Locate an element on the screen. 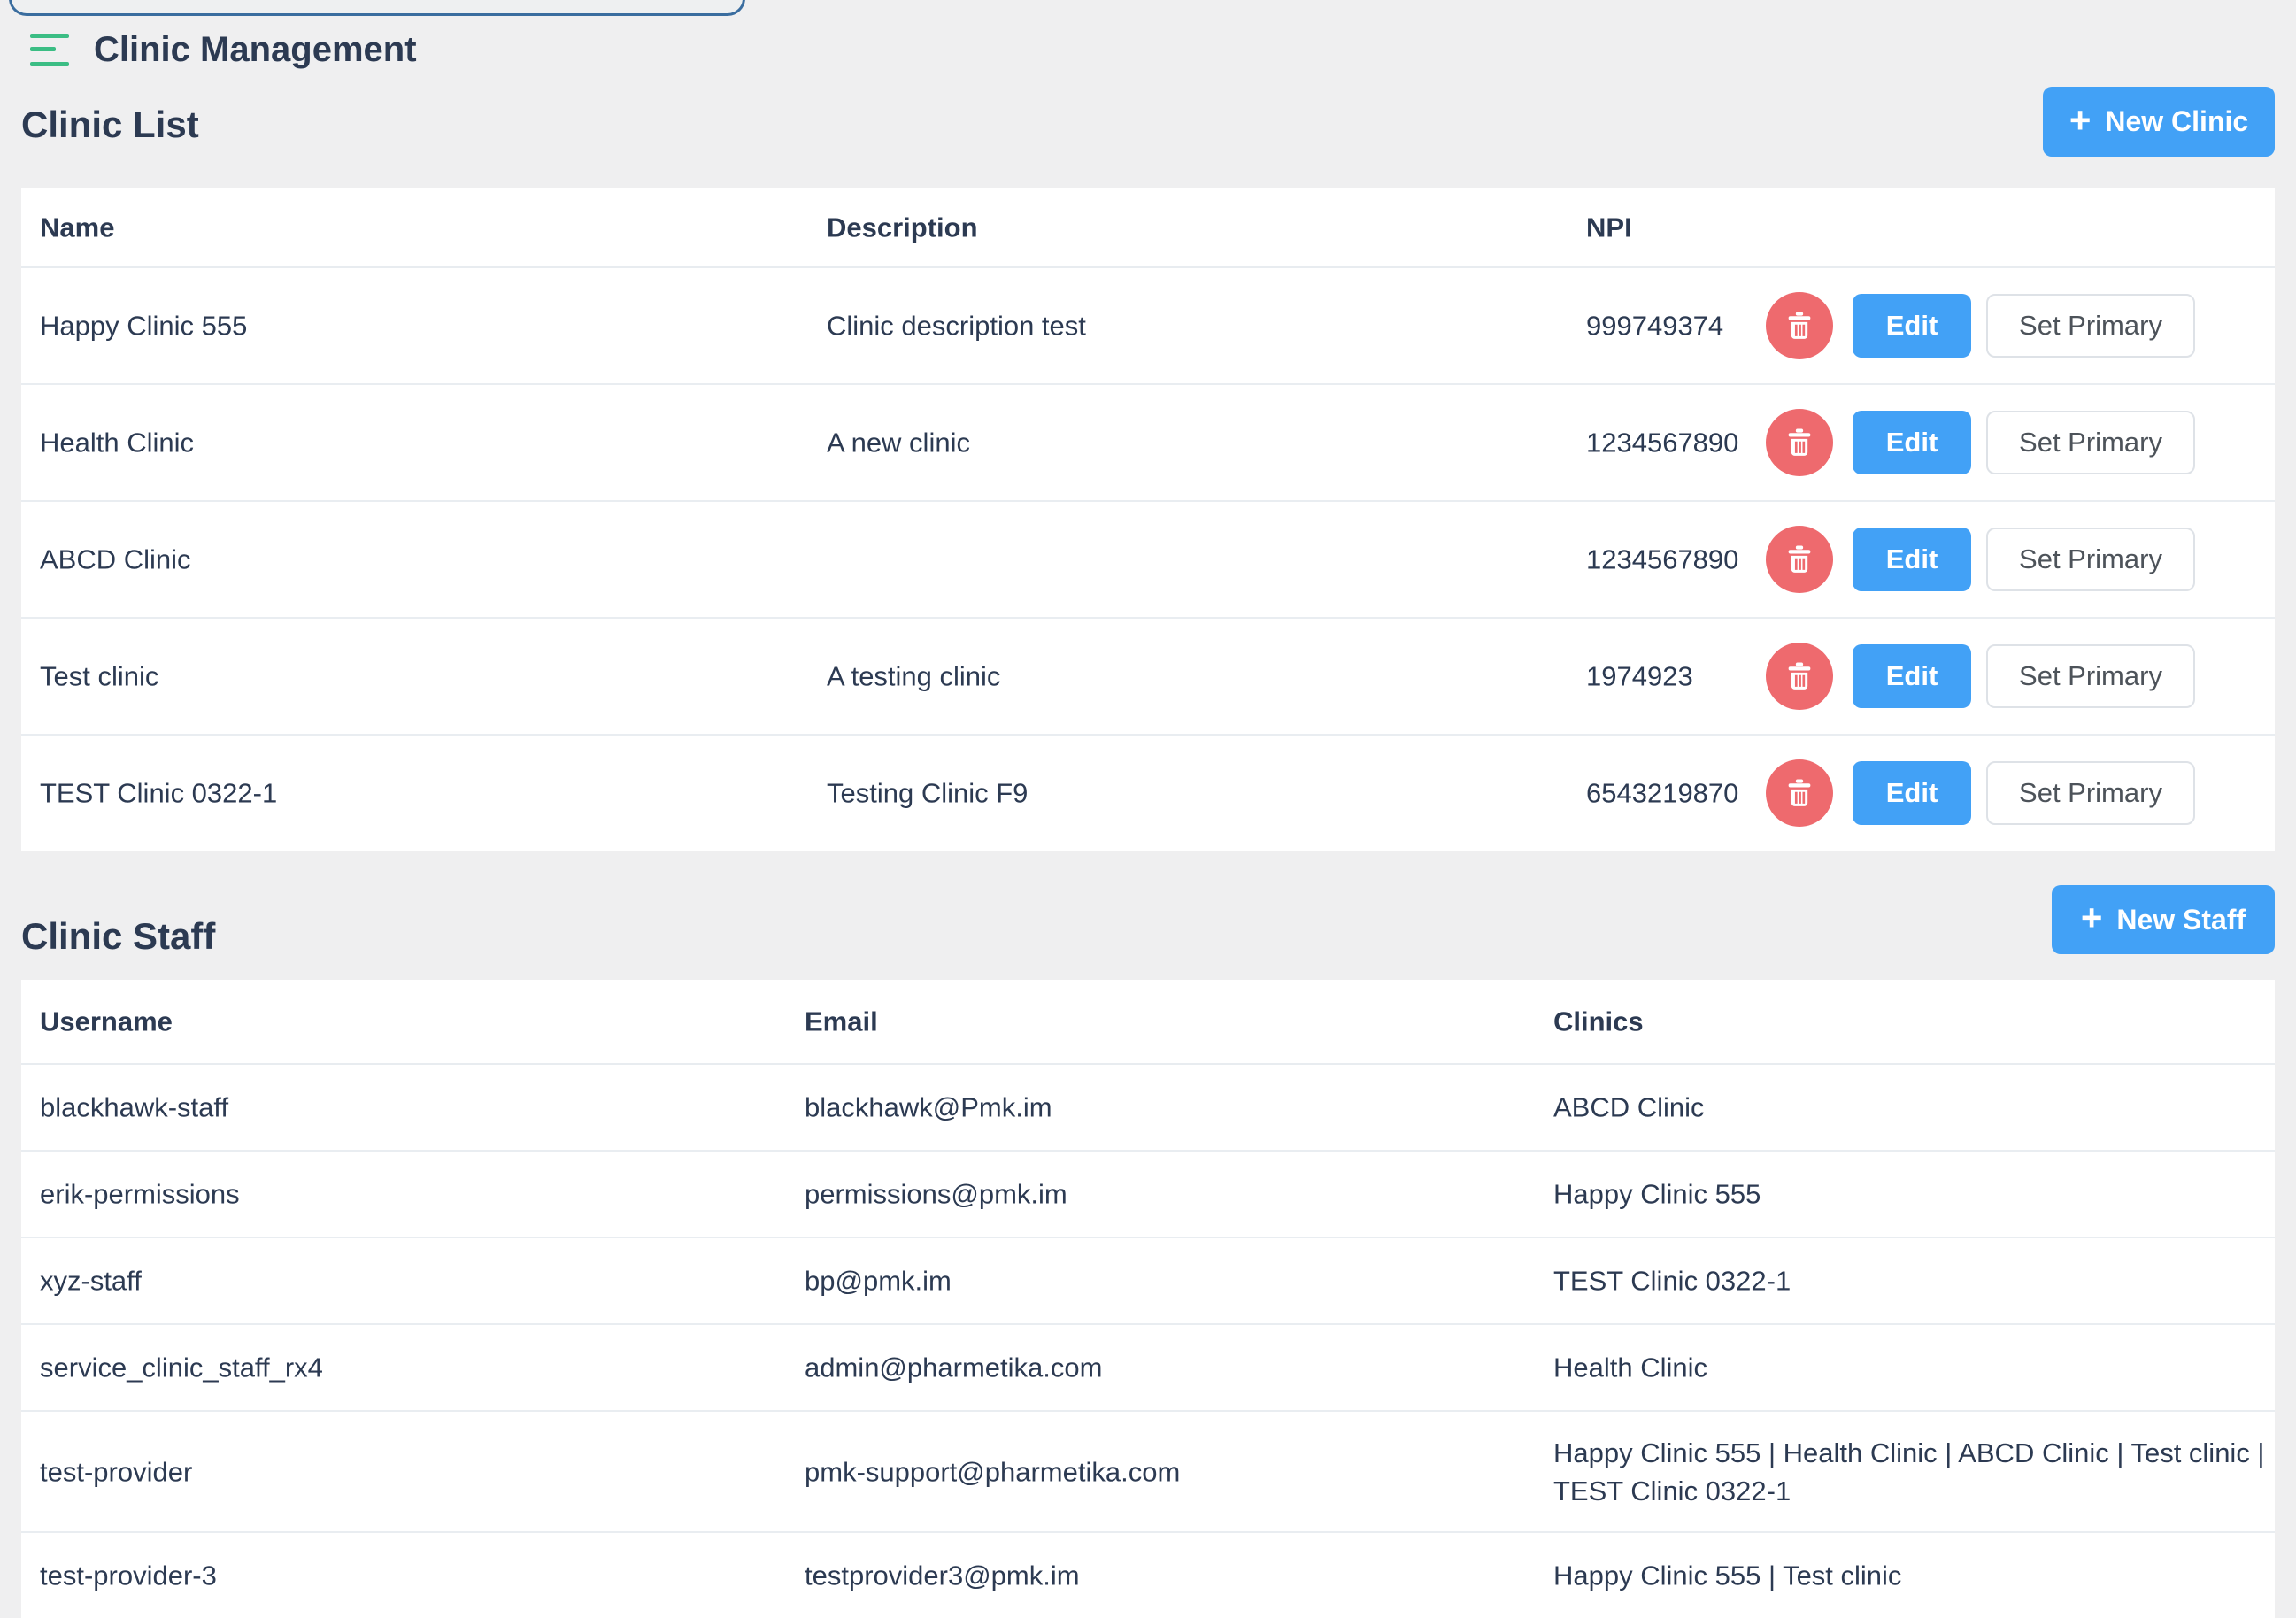  staff-username: test-provider-3 is located at coordinates (128, 1575).